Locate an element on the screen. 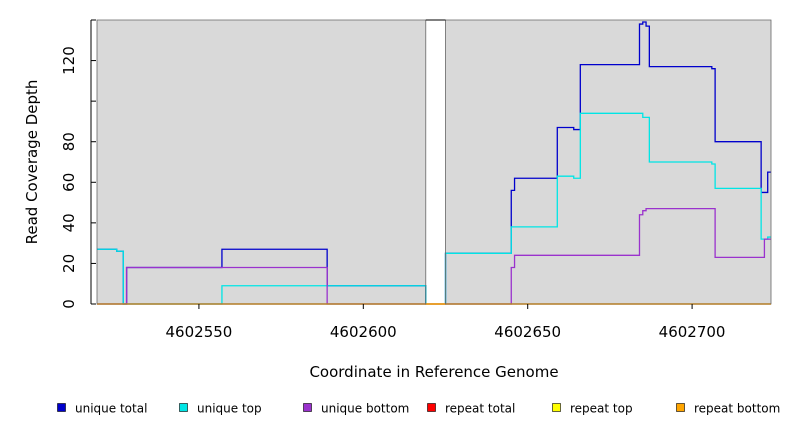 Image resolution: width=792 pixels, height=432 pixels. x-tick-label-2: 4602650 is located at coordinates (527, 332).